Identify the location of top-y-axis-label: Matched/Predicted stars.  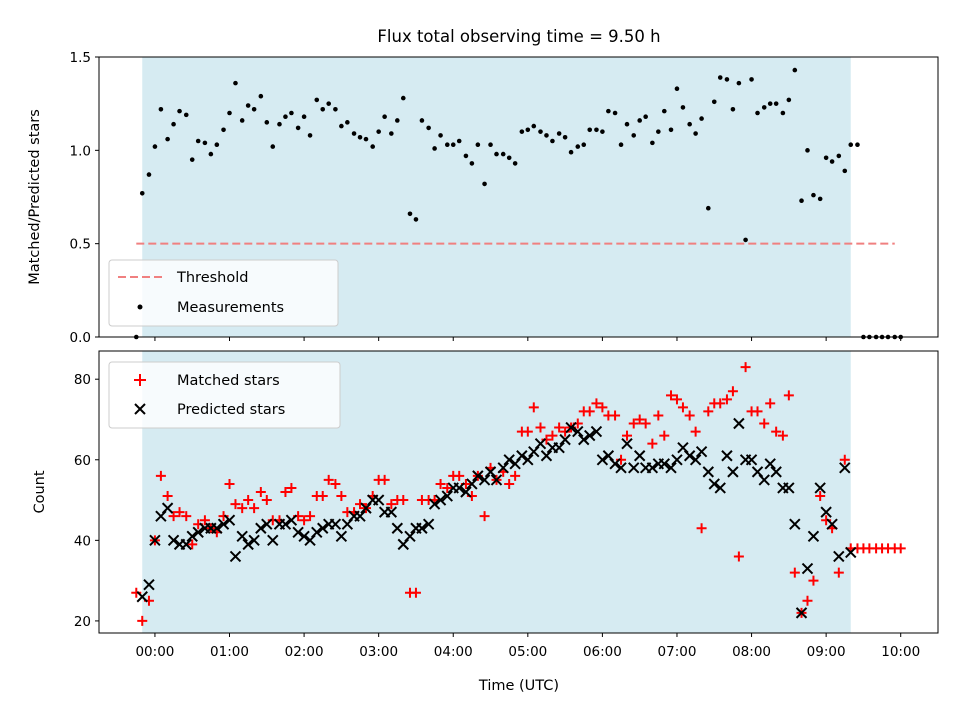
(35, 197).